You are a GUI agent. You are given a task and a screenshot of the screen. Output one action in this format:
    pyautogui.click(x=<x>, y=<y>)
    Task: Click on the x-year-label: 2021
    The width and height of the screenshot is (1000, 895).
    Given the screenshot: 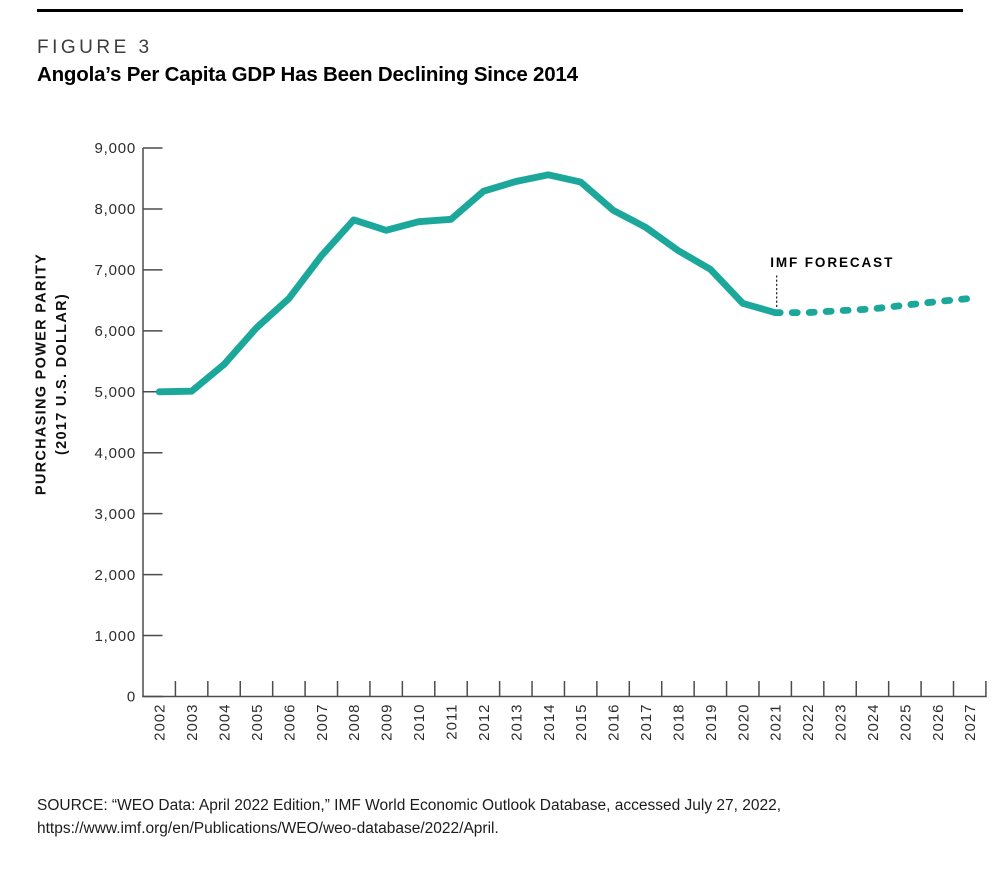 What is the action you would take?
    pyautogui.click(x=776, y=722)
    